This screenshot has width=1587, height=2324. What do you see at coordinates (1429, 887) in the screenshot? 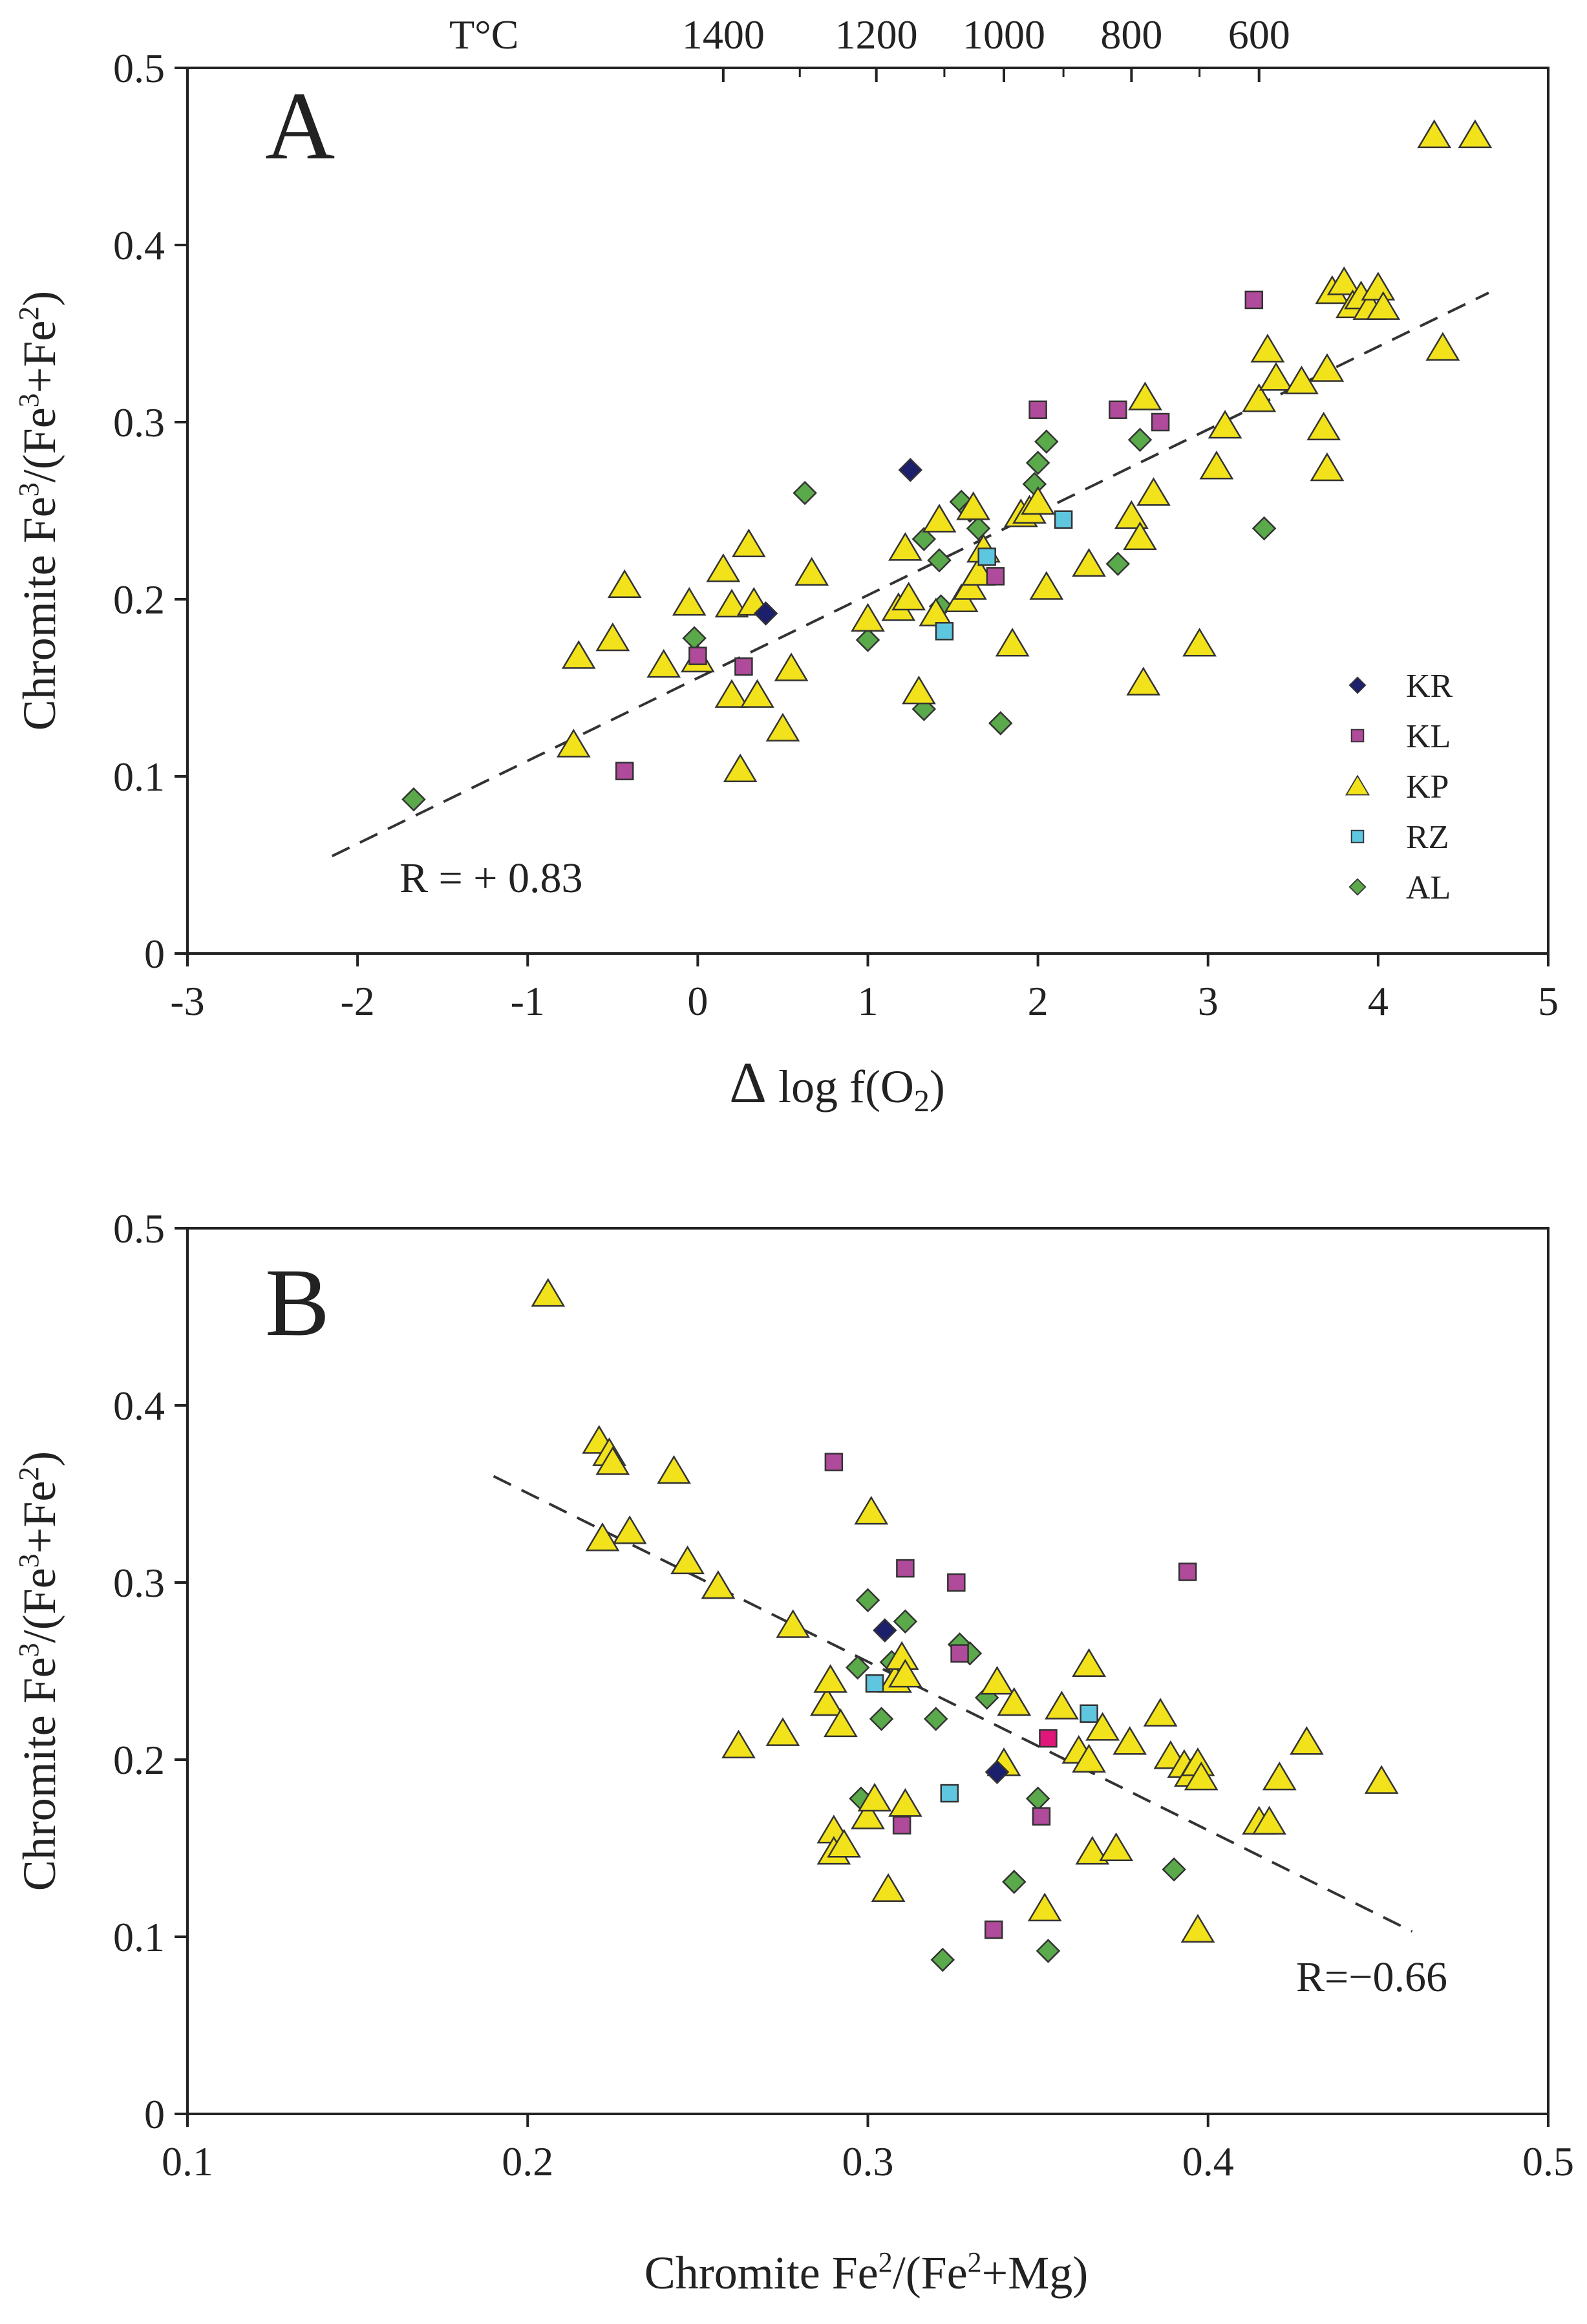
I see `legend-label-al: AL` at bounding box center [1429, 887].